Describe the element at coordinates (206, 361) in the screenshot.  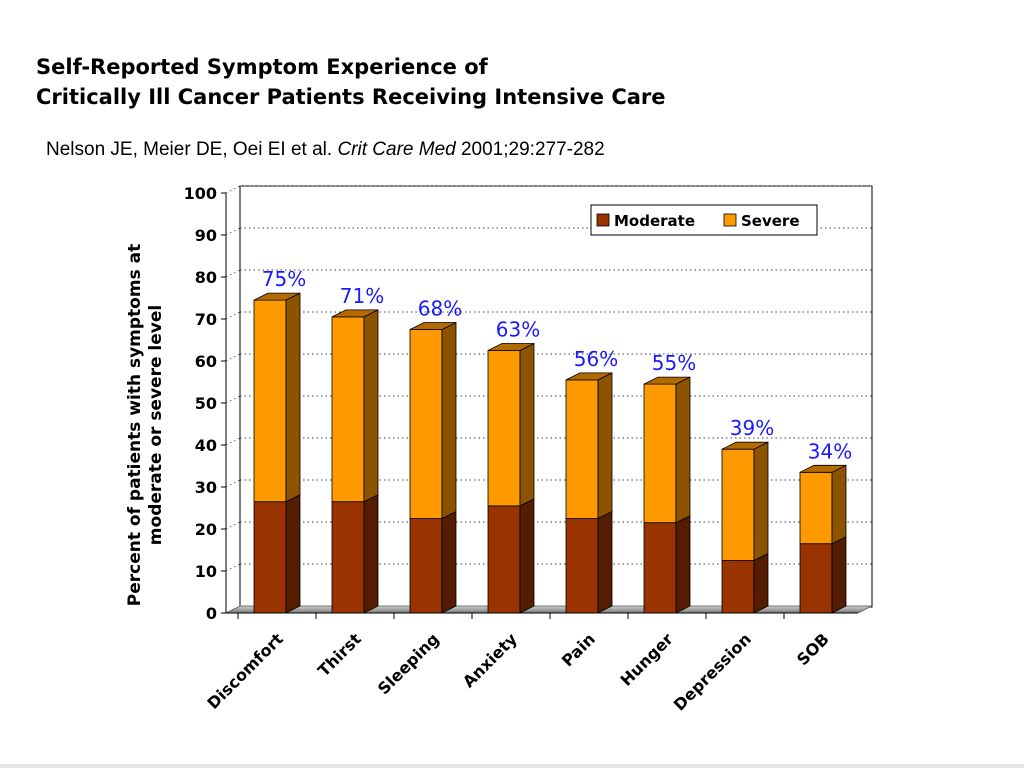
I see `y-tick-label: 60` at that location.